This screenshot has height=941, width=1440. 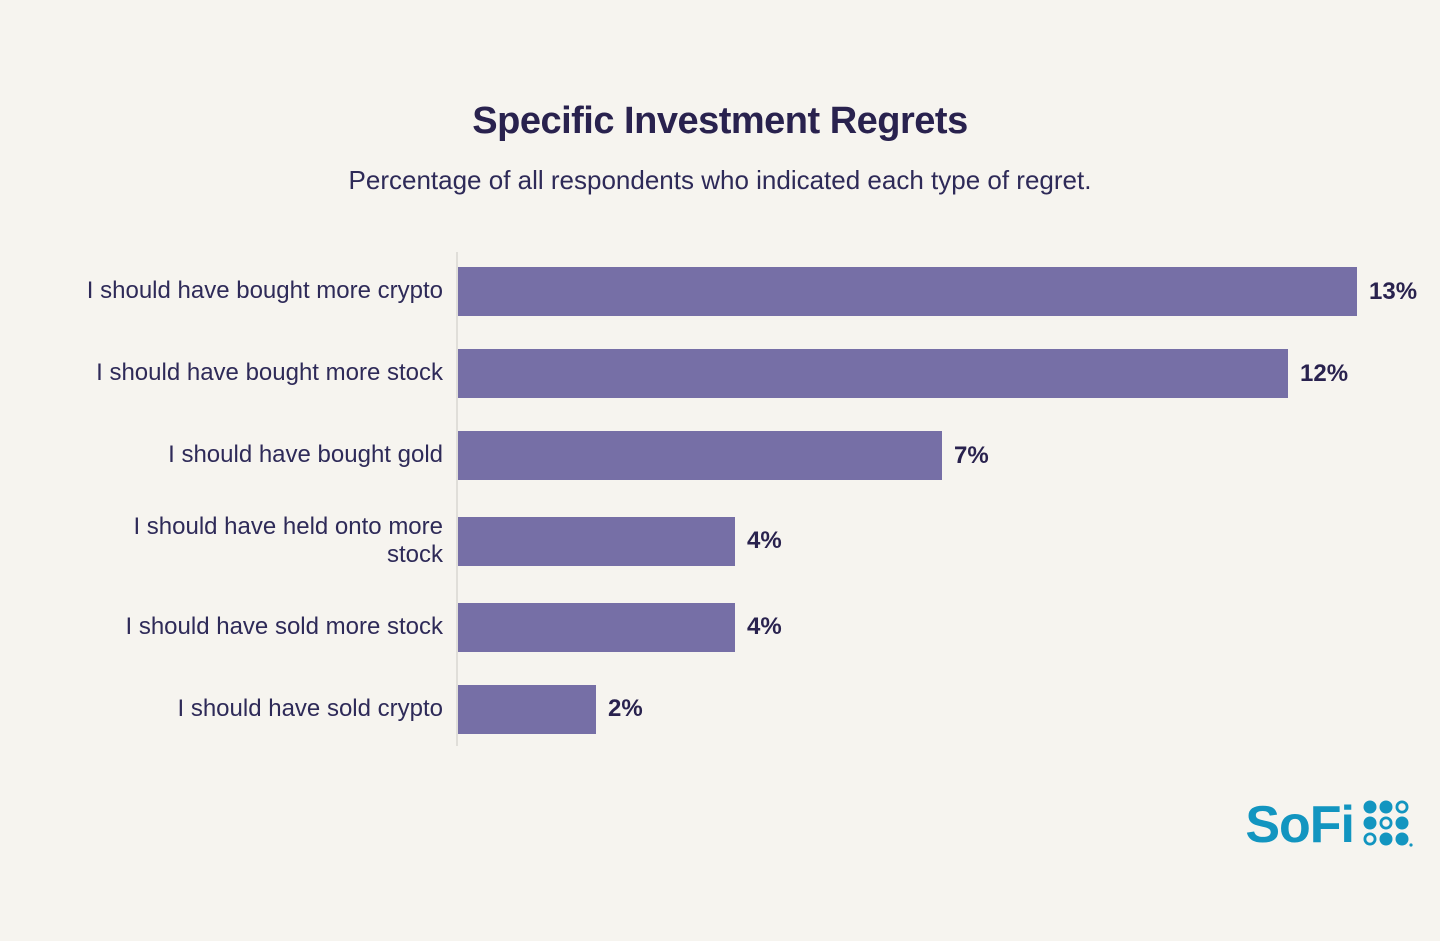 I want to click on bar-track: 12%, so click(x=903, y=373).